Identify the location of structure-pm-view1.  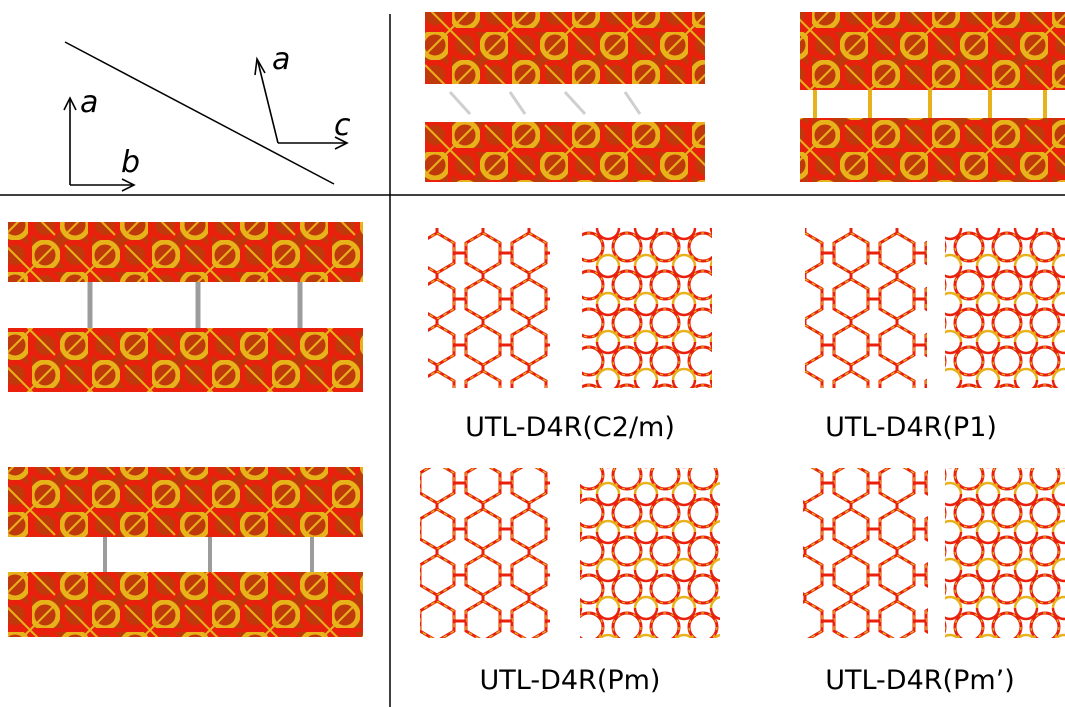
(485, 553).